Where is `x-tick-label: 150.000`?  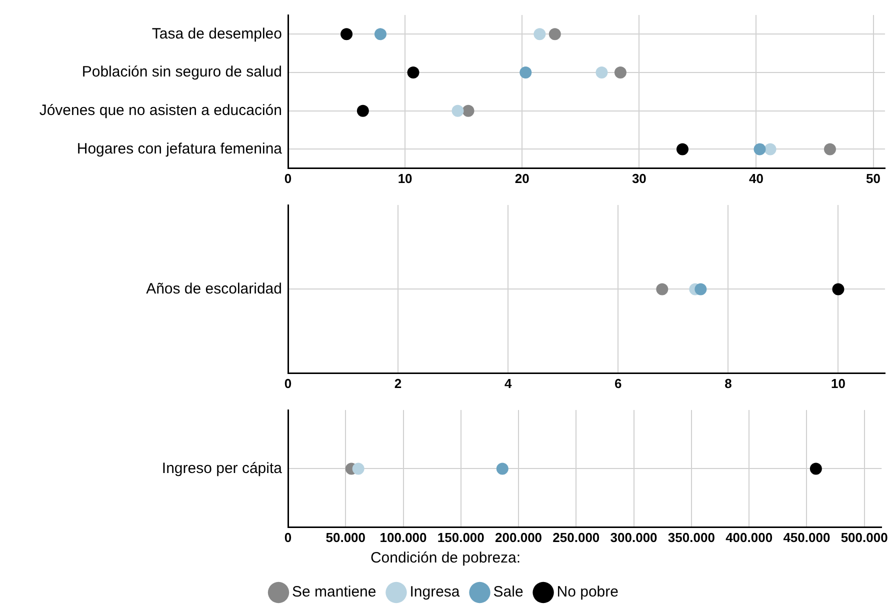
x-tick-label: 150.000 is located at coordinates (460, 537).